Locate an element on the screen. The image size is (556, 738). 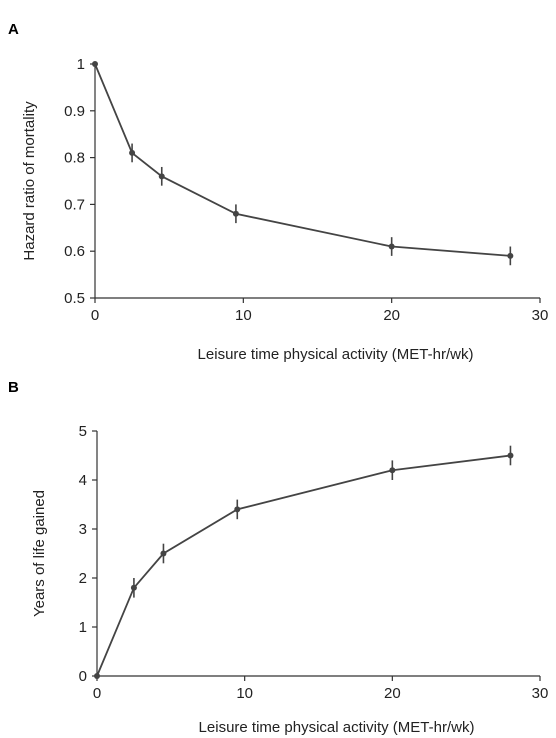
y-tick-label: 2 is located at coordinates (83, 578).